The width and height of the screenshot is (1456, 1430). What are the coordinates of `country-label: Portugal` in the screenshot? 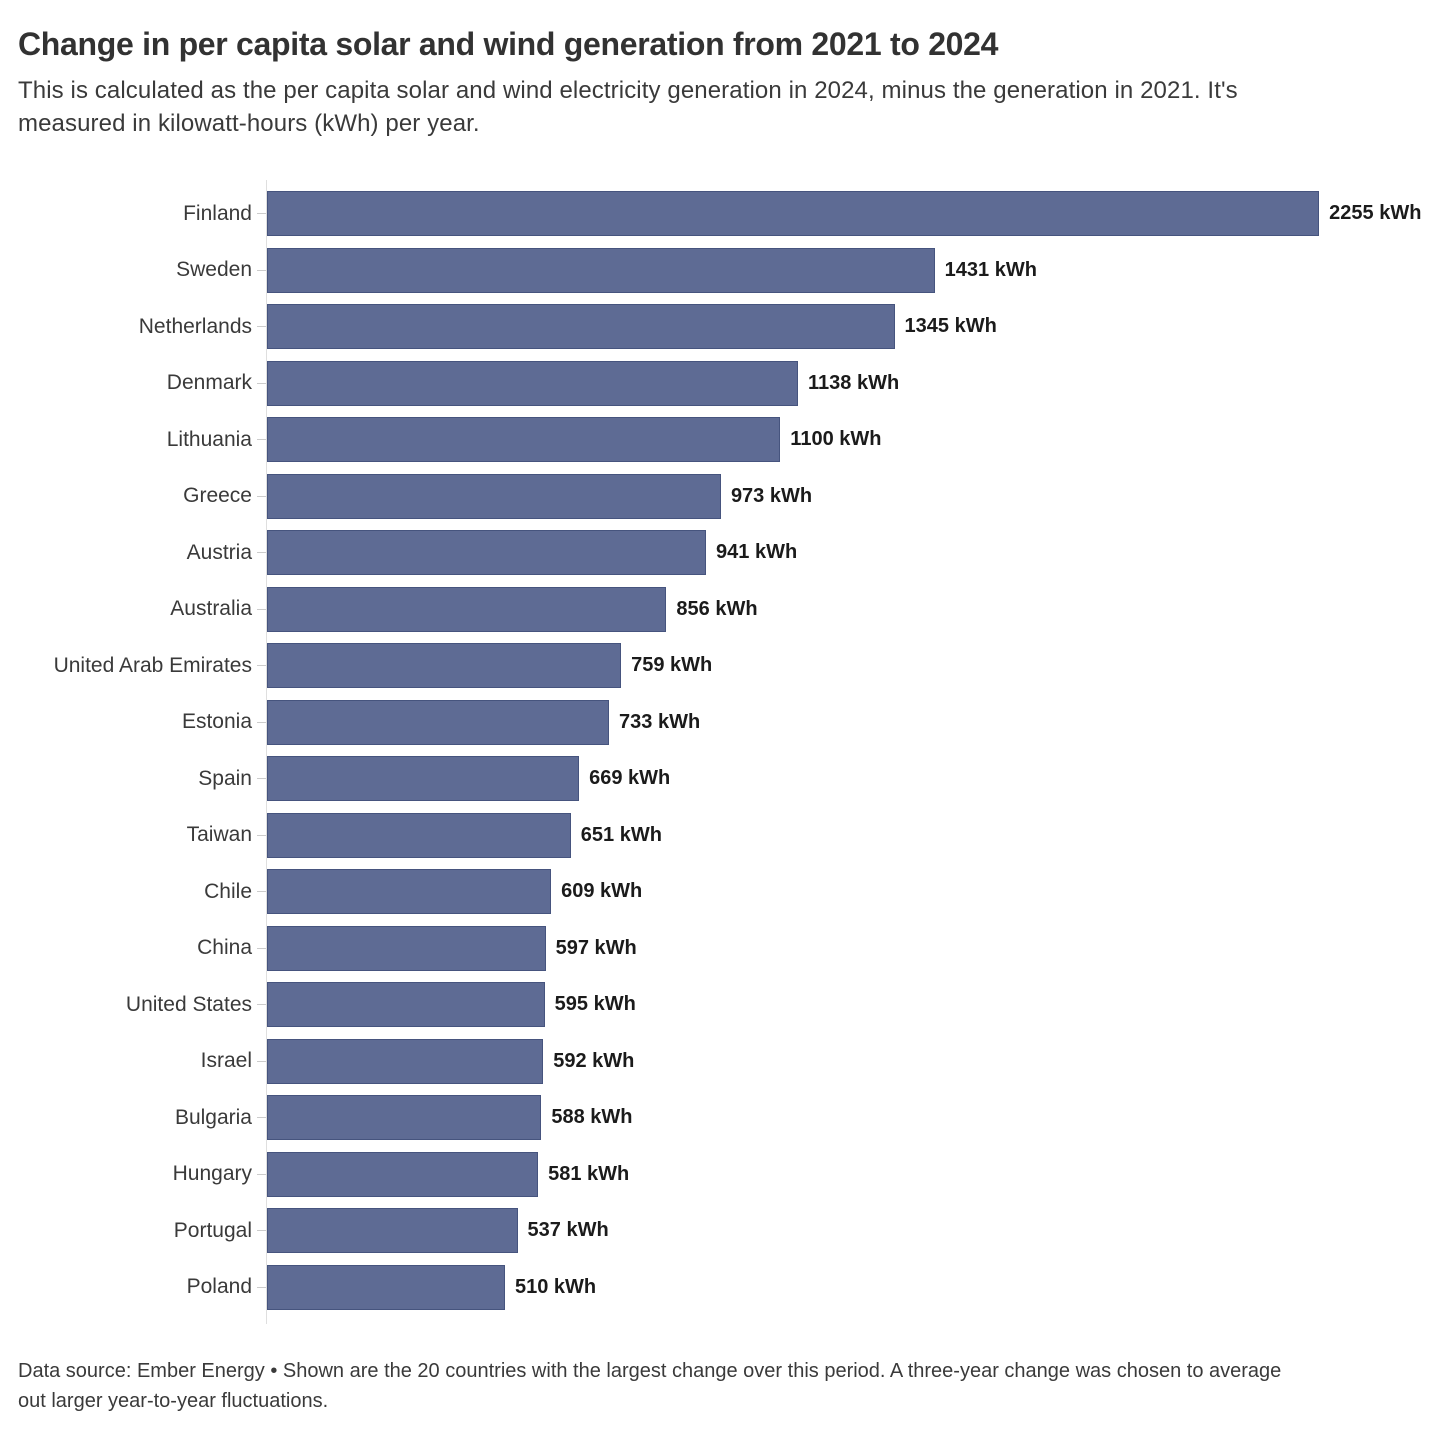 It's located at (212, 1230).